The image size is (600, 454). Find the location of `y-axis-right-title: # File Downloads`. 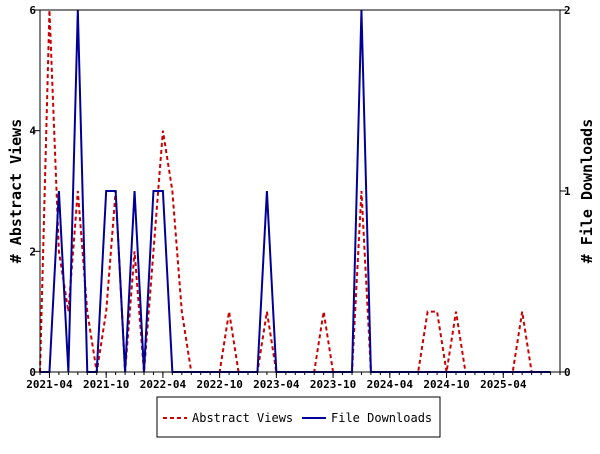

y-axis-right-title: # File Downloads is located at coordinates (587, 191).